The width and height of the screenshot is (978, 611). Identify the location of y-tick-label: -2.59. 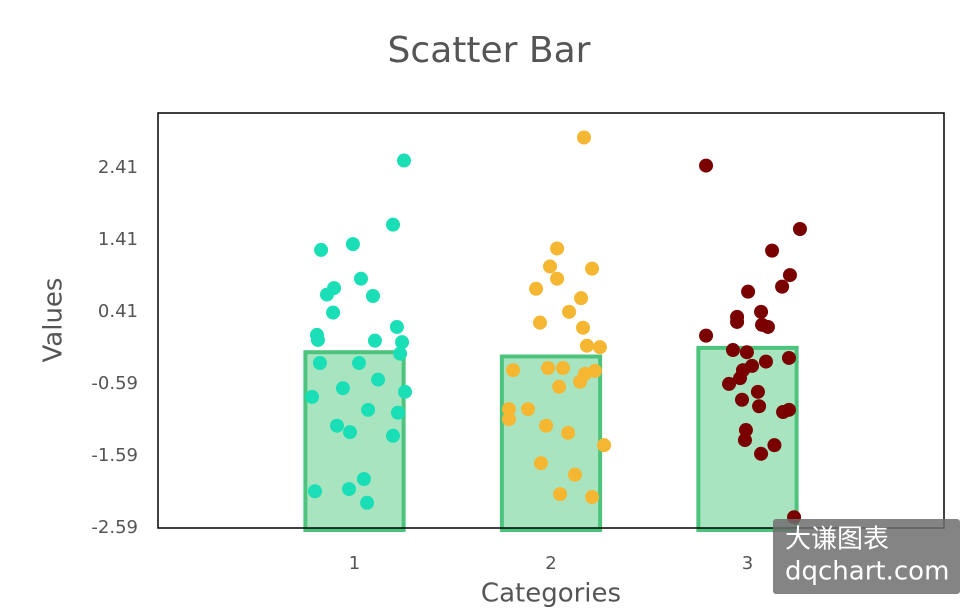
(114, 527).